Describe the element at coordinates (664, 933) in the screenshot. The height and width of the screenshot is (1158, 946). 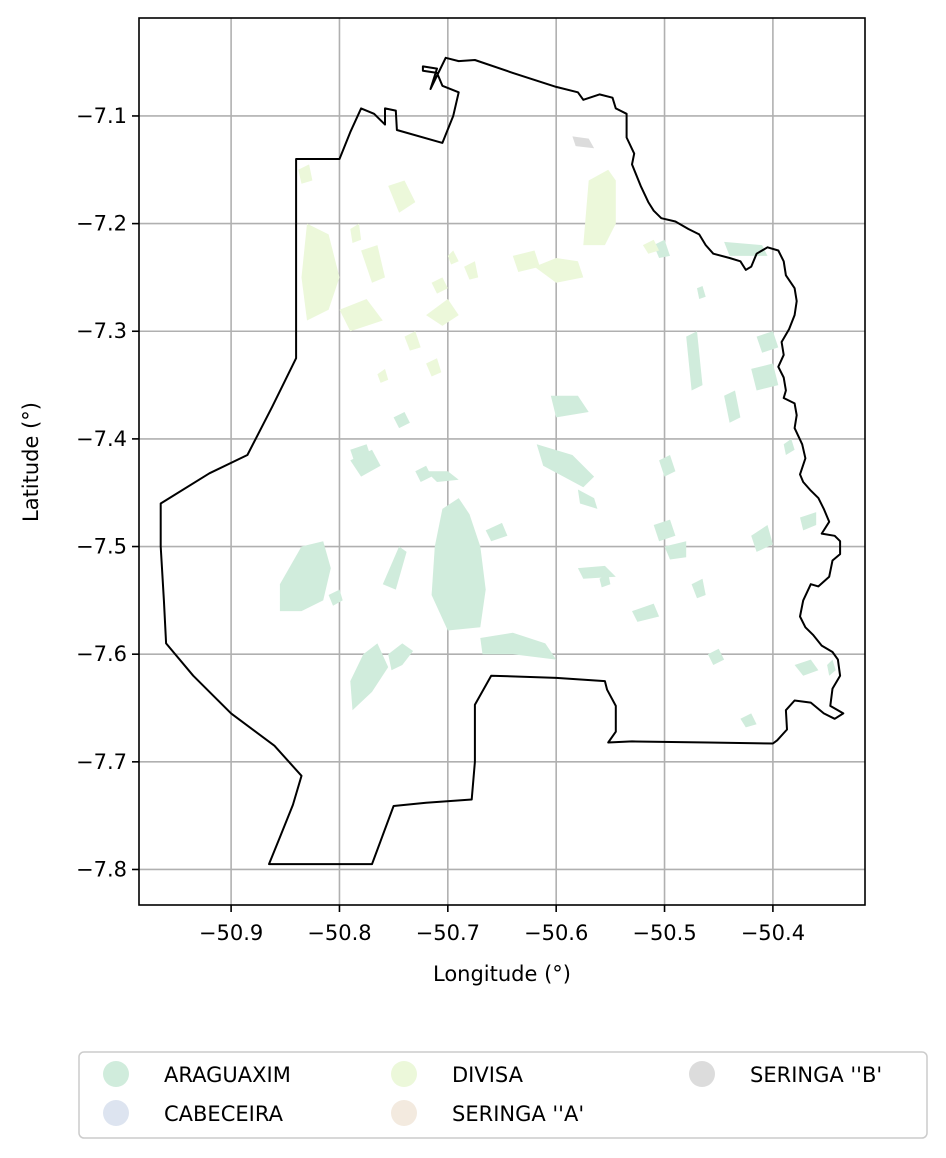
I see `x-tick-label: −50.5` at that location.